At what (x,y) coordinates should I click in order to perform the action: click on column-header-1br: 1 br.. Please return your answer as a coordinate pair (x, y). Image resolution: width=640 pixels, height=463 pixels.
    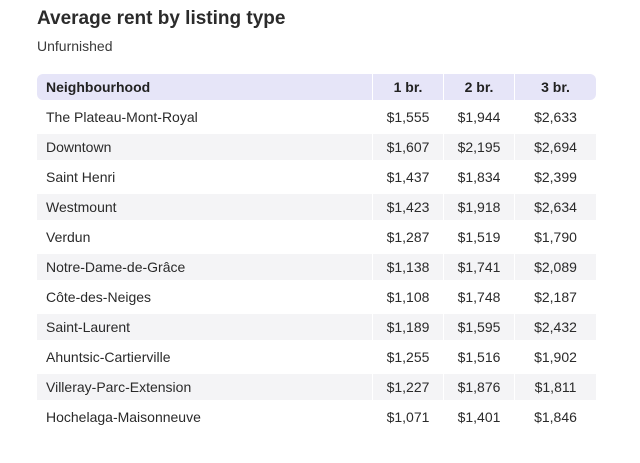
    Looking at the image, I should click on (407, 87).